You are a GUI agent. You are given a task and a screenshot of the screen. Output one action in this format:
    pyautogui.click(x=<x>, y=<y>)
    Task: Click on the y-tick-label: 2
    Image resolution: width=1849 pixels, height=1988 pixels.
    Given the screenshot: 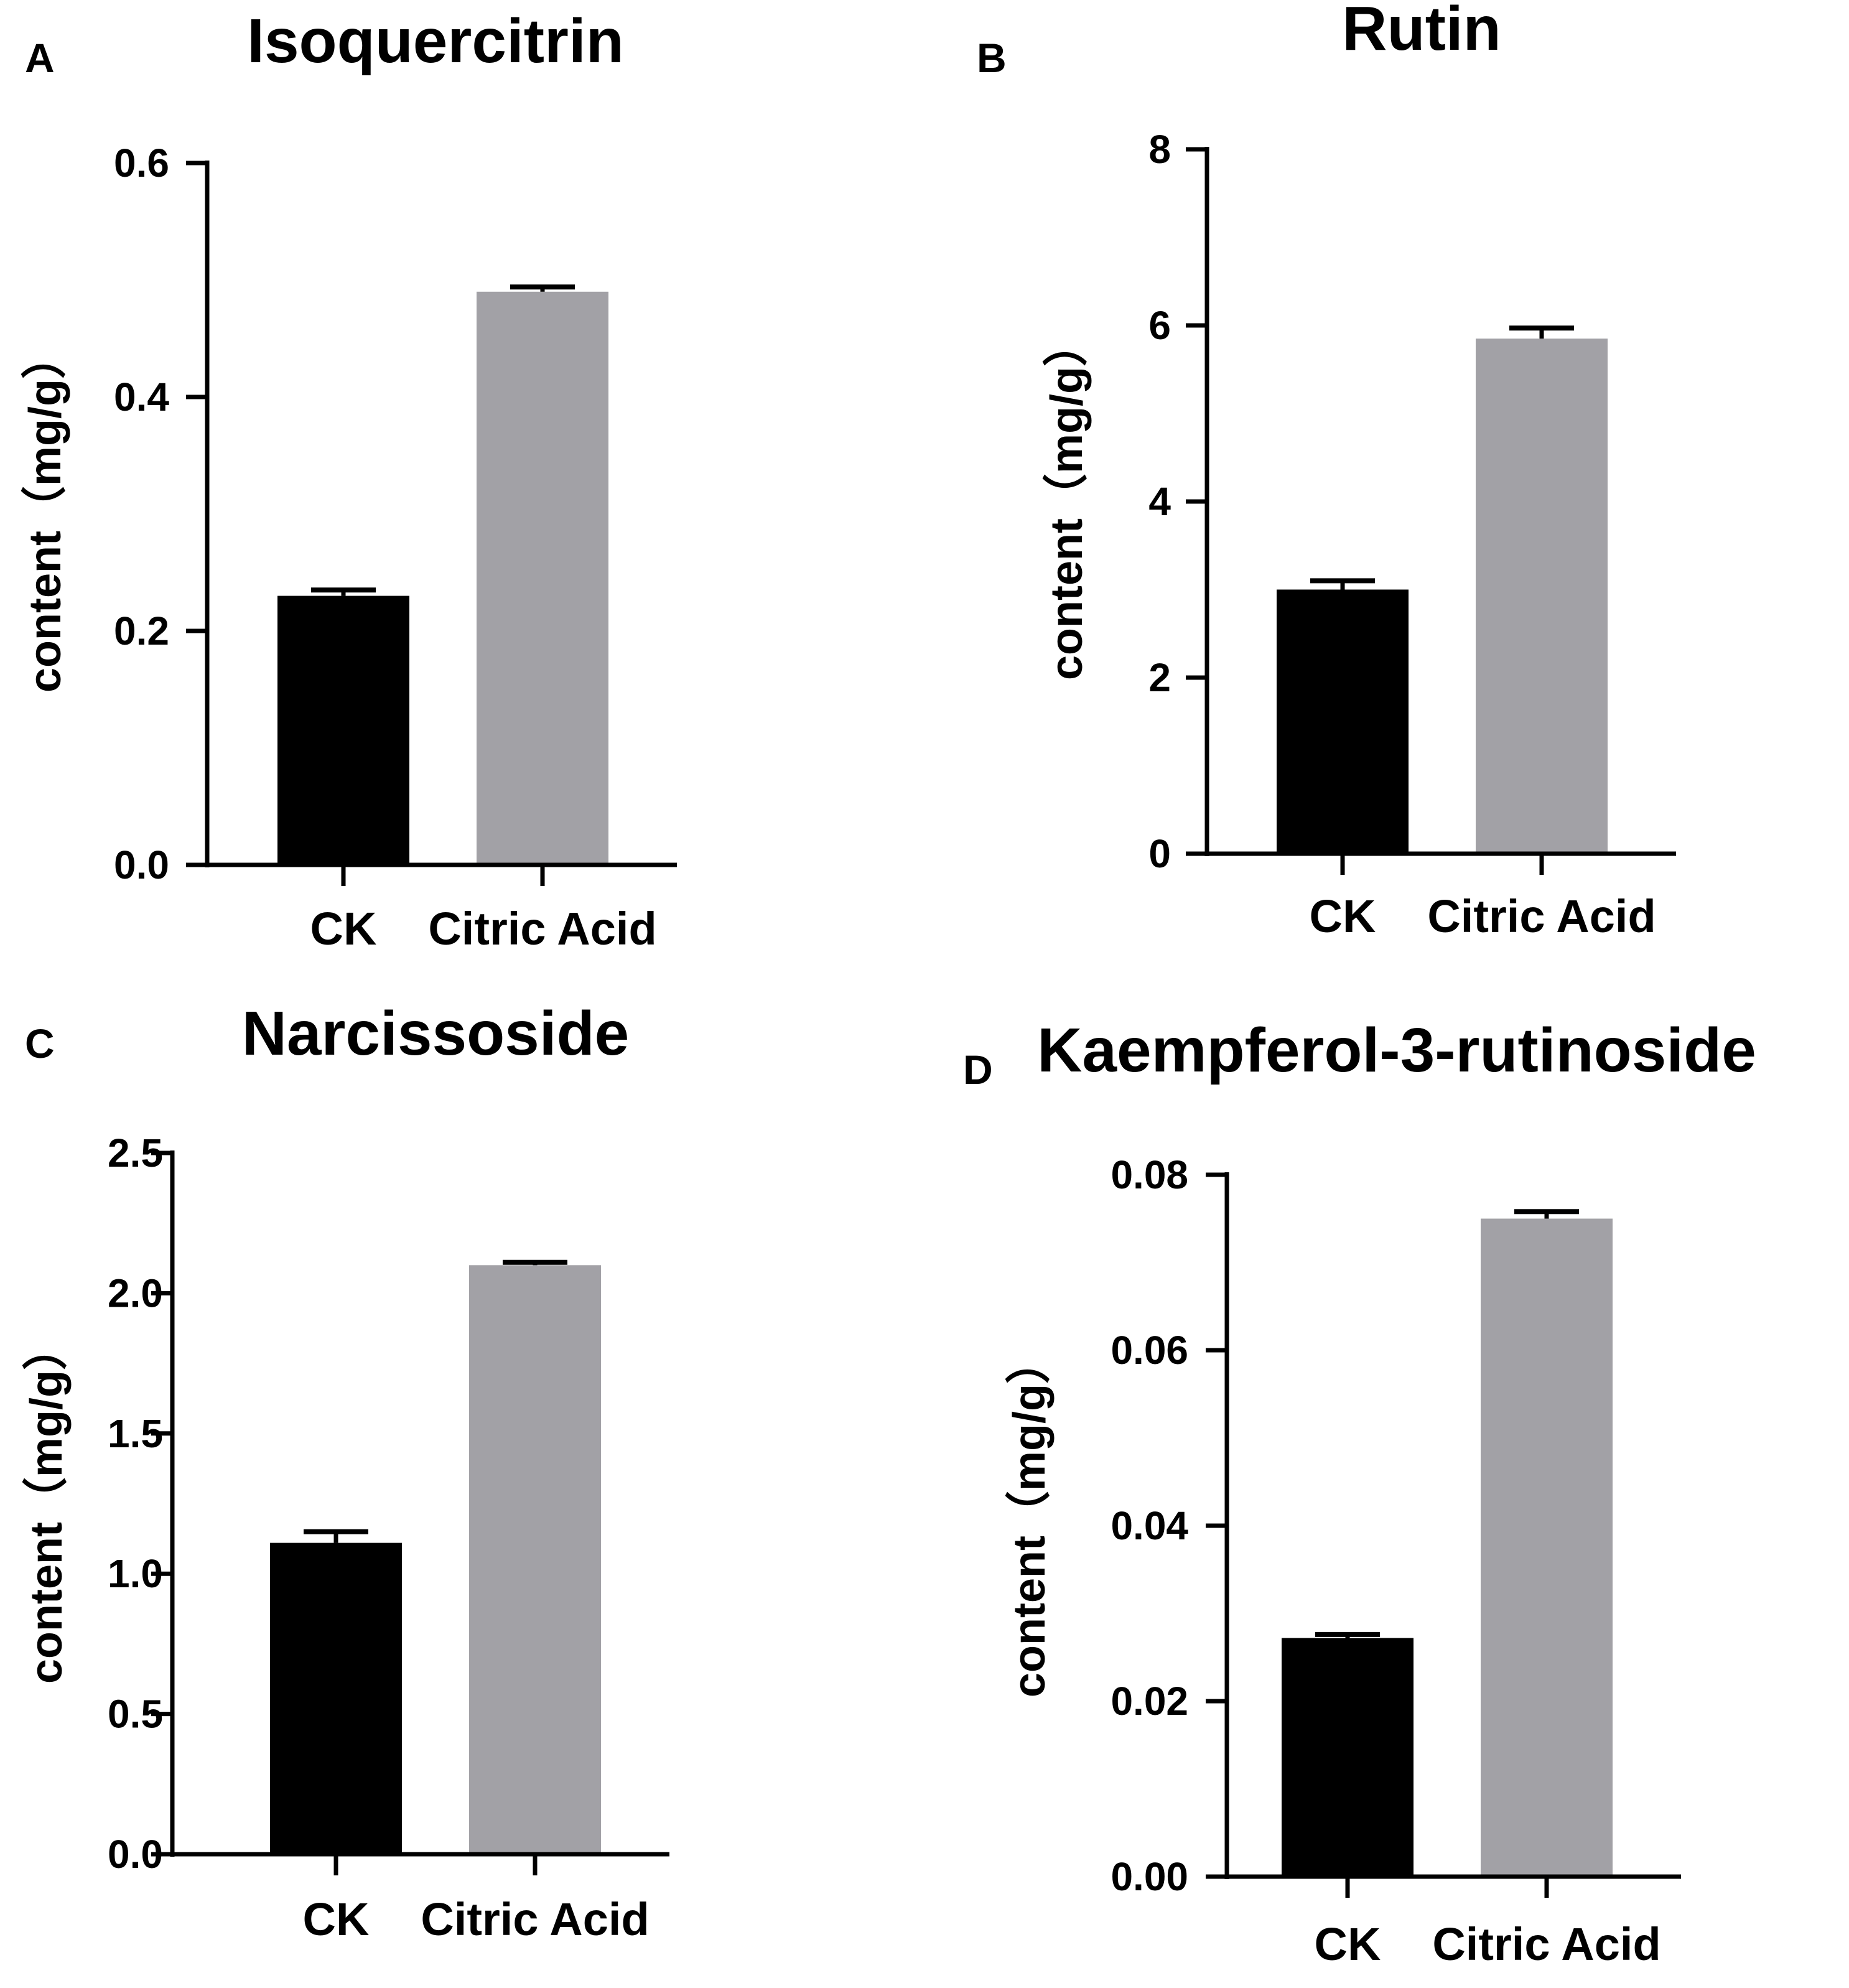 What is the action you would take?
    pyautogui.click(x=1159, y=677)
    